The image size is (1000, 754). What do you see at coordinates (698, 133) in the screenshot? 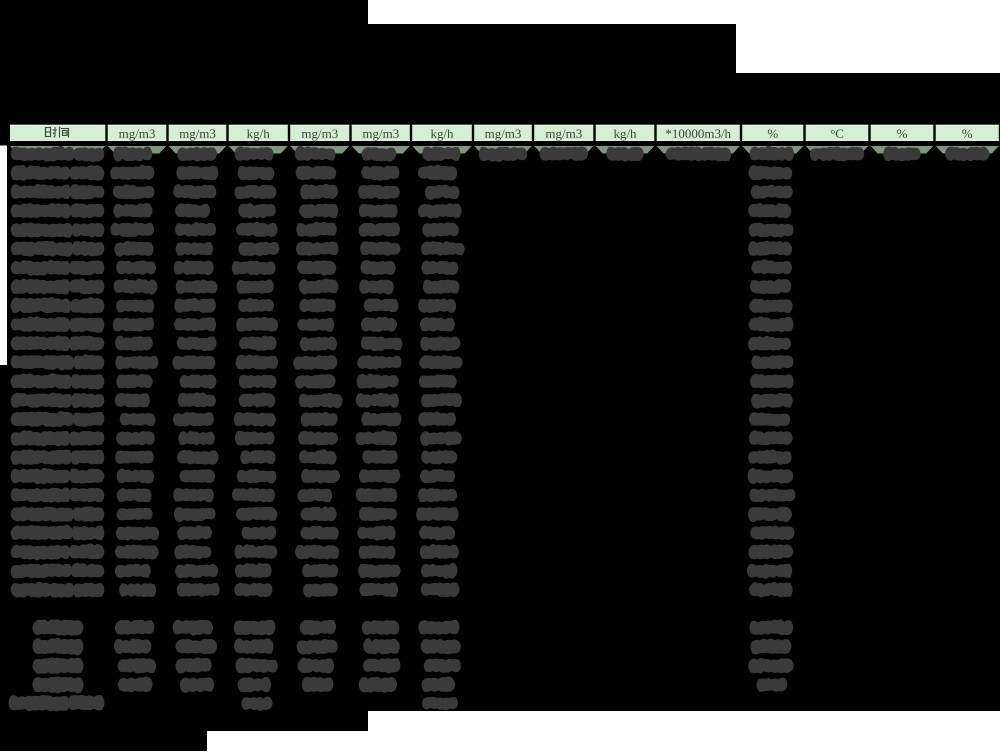
I see `svg-text: *10000m3/h` at bounding box center [698, 133].